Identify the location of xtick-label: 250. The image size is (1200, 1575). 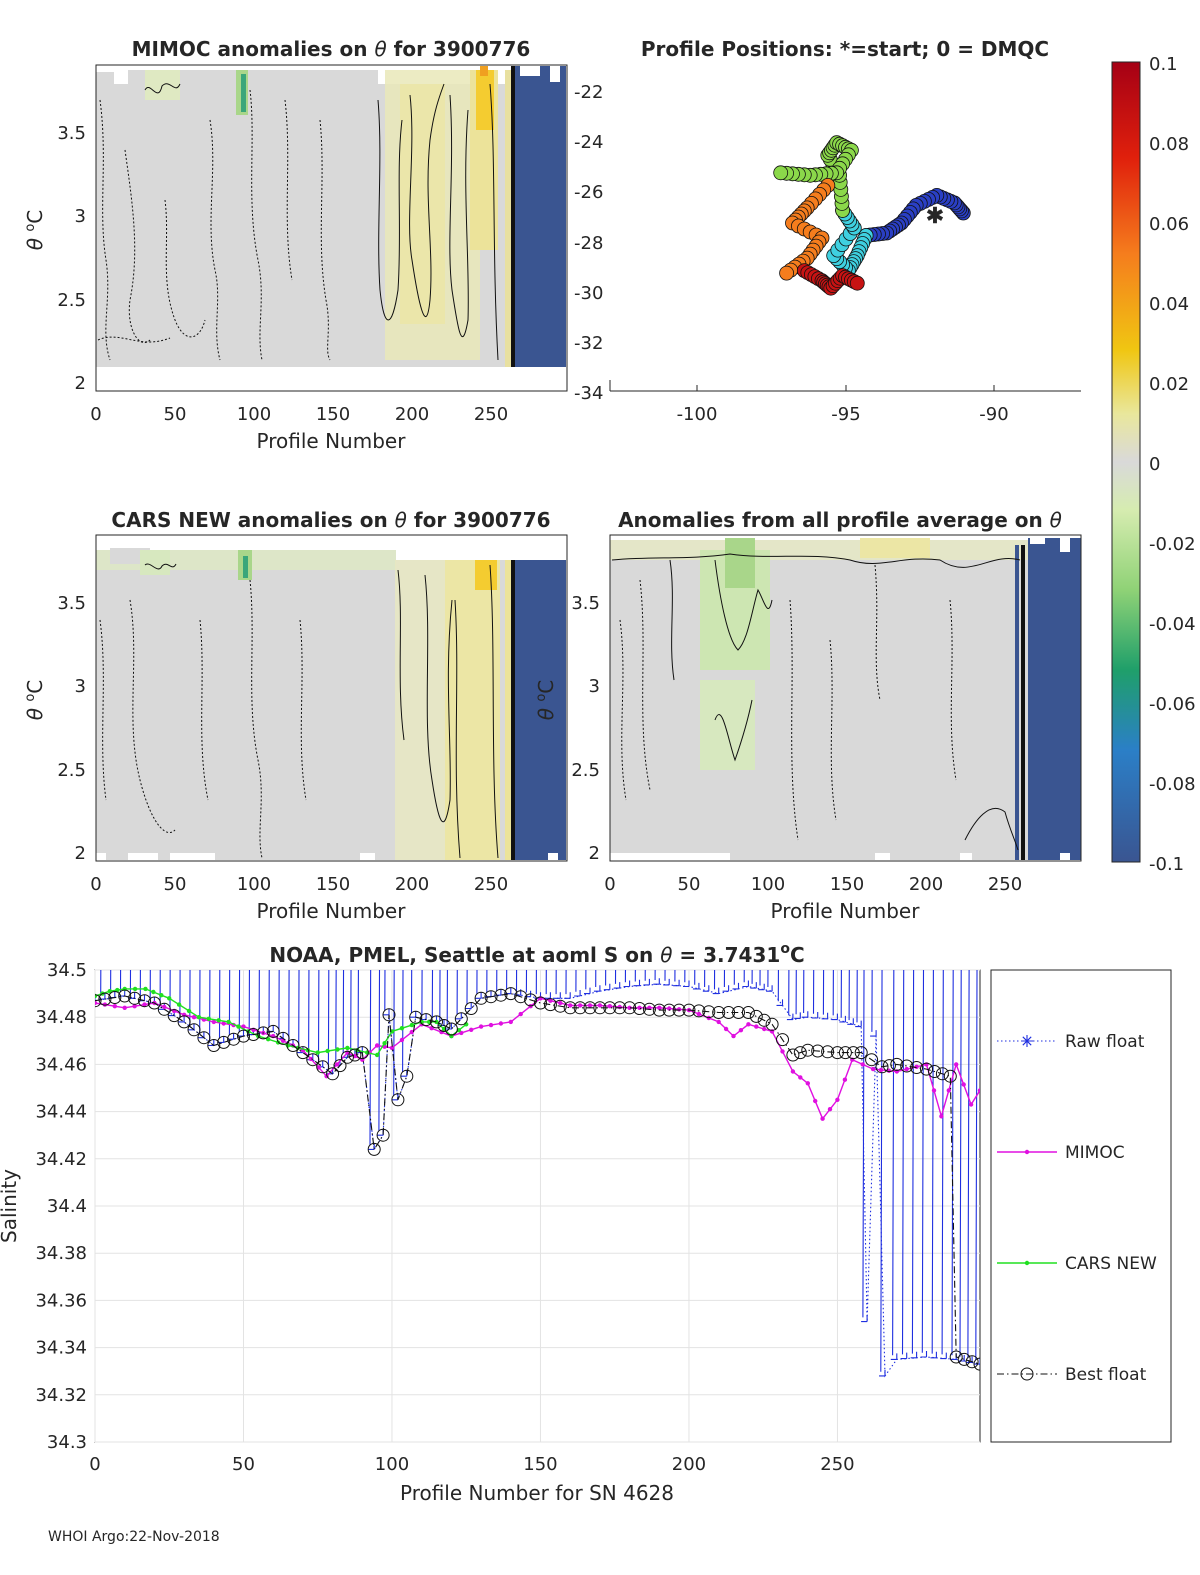
(491, 414).